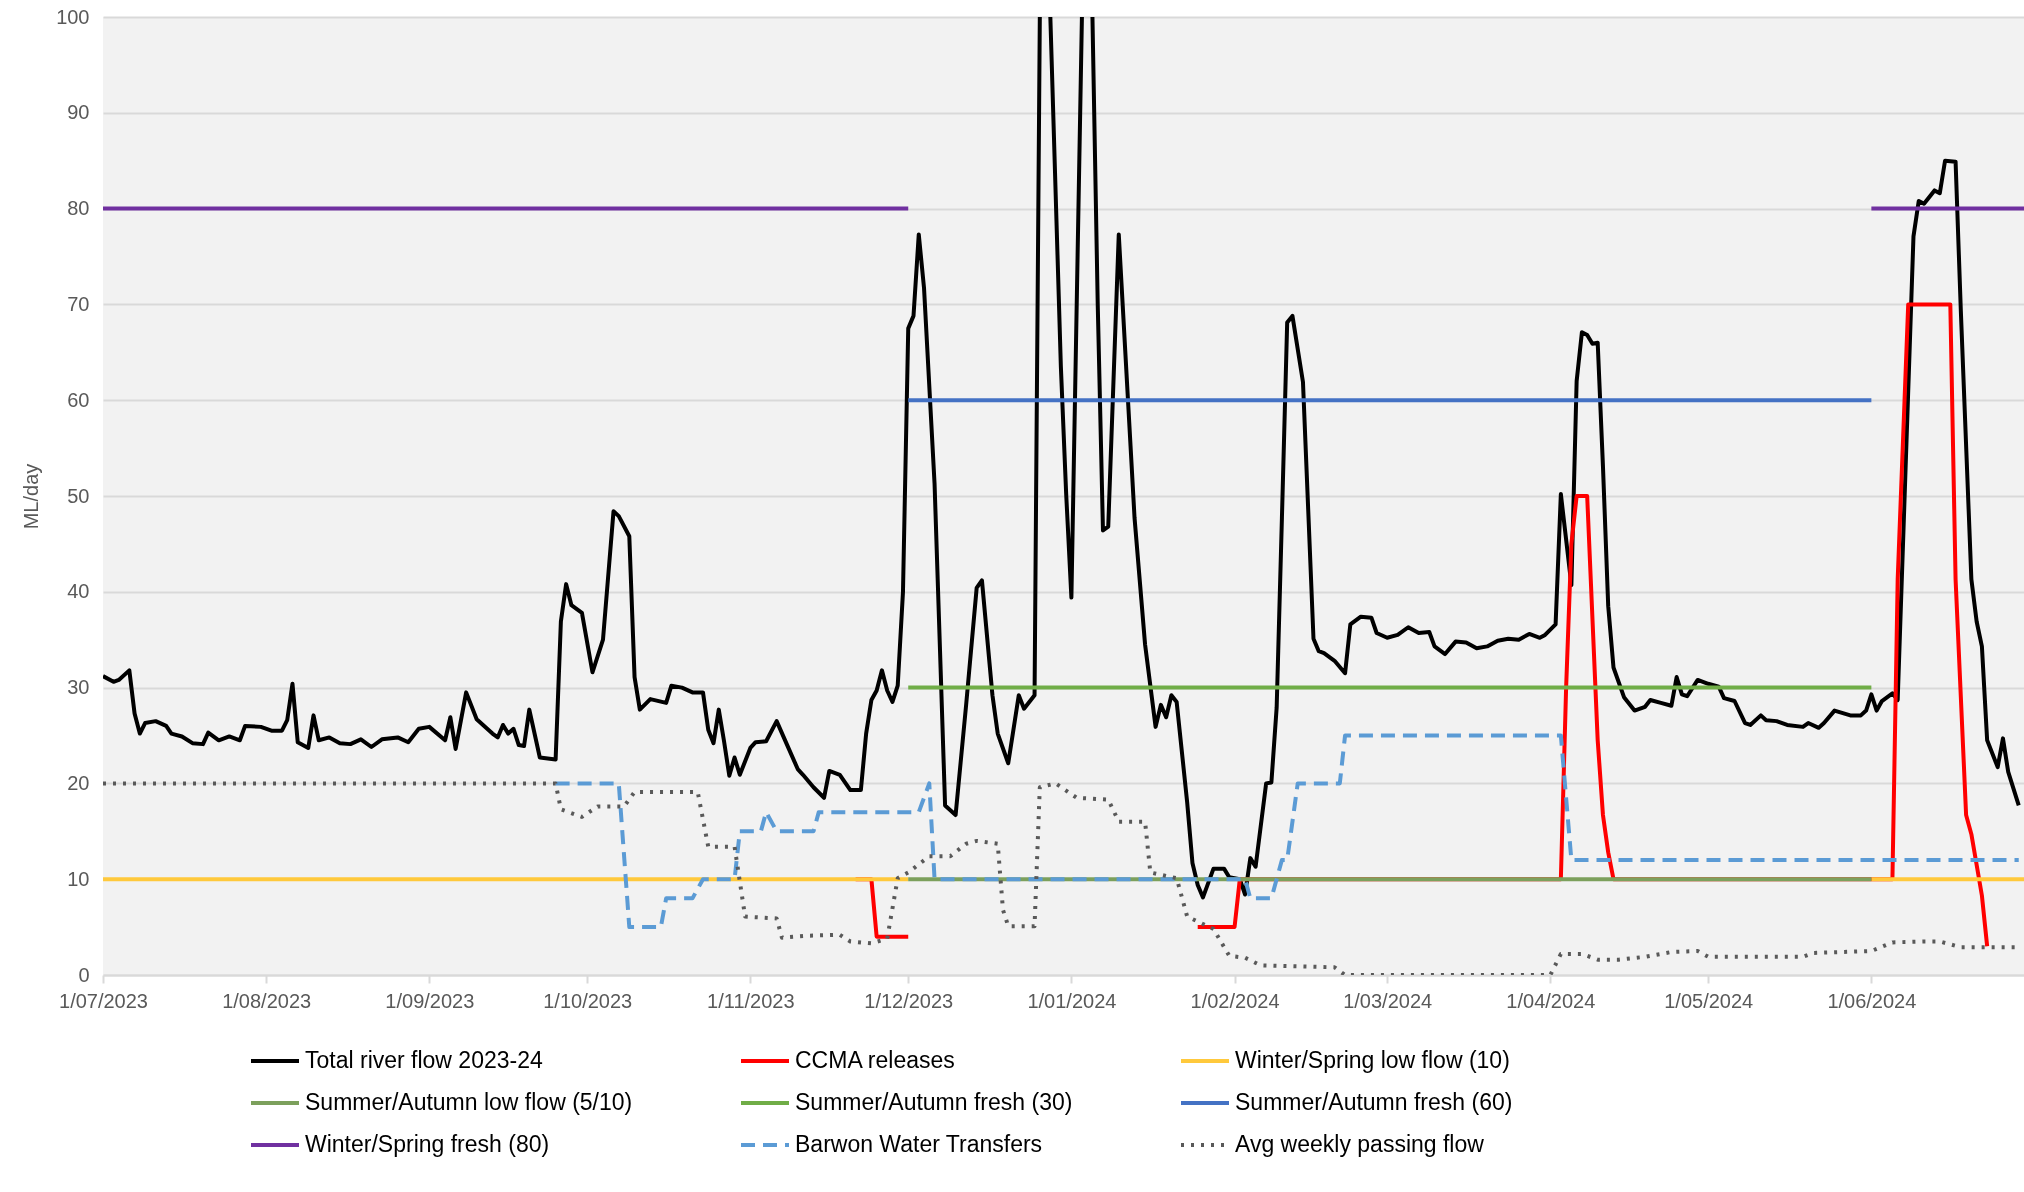  Describe the element at coordinates (78, 399) in the screenshot. I see `y-tick-label: 60` at that location.